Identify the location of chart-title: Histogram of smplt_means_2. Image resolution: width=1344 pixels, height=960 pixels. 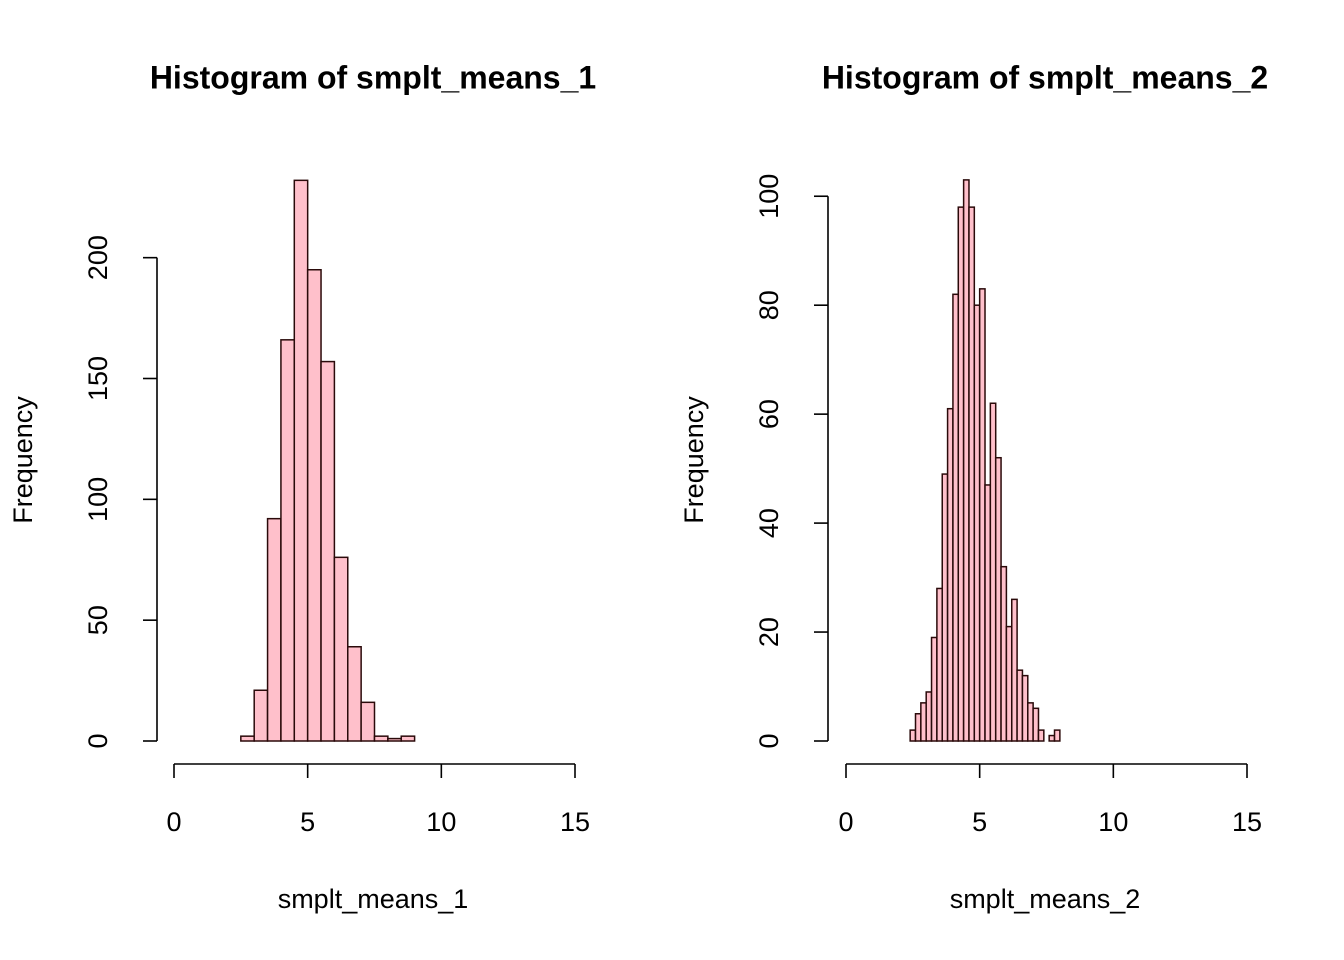
(1045, 77).